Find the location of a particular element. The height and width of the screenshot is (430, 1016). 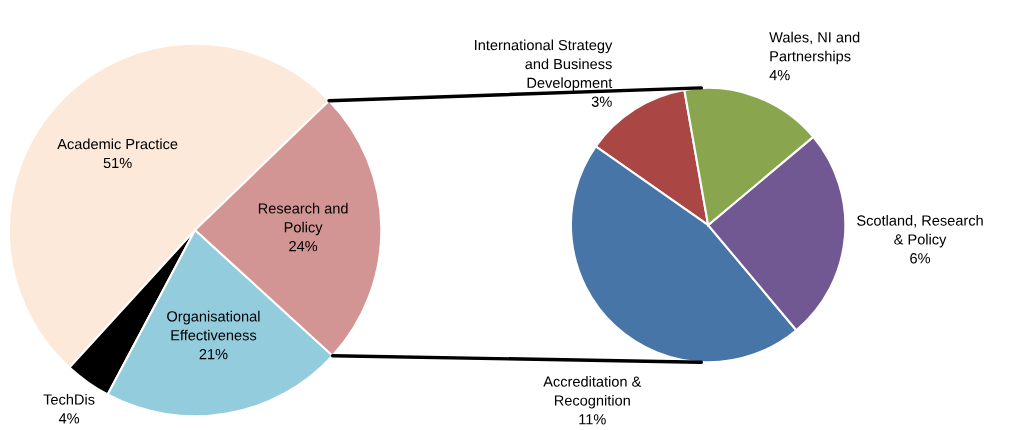

data-label: 11% is located at coordinates (592, 419).